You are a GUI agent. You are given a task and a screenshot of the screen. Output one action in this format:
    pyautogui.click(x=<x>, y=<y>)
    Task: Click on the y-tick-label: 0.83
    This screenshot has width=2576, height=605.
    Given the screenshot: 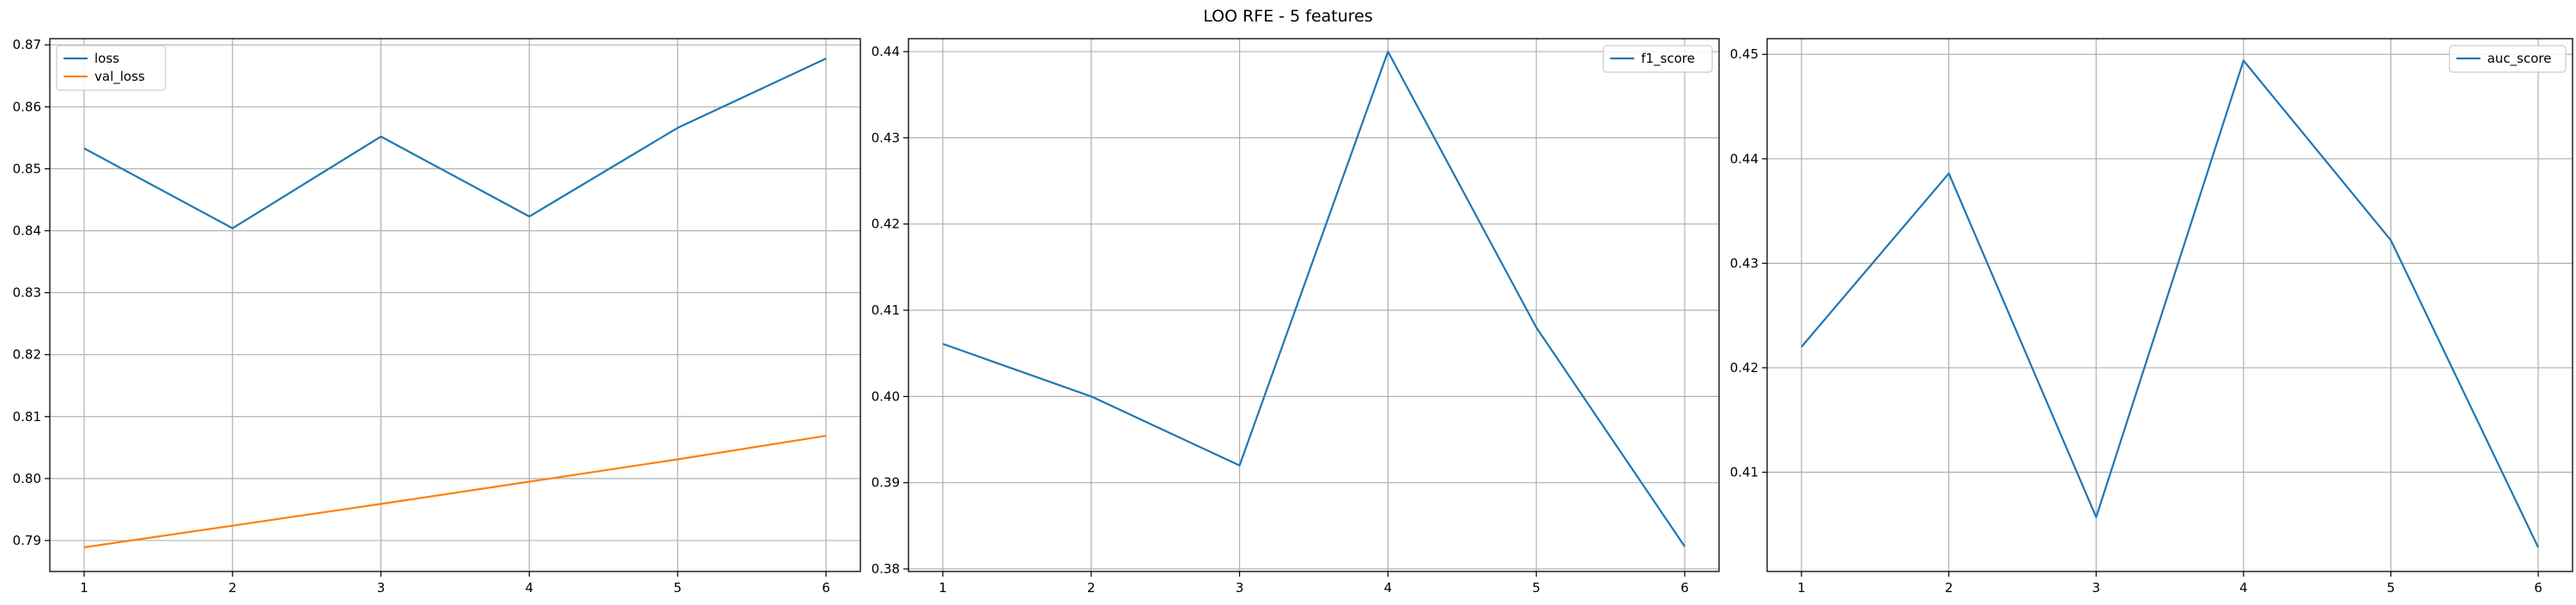 What is the action you would take?
    pyautogui.click(x=27, y=293)
    